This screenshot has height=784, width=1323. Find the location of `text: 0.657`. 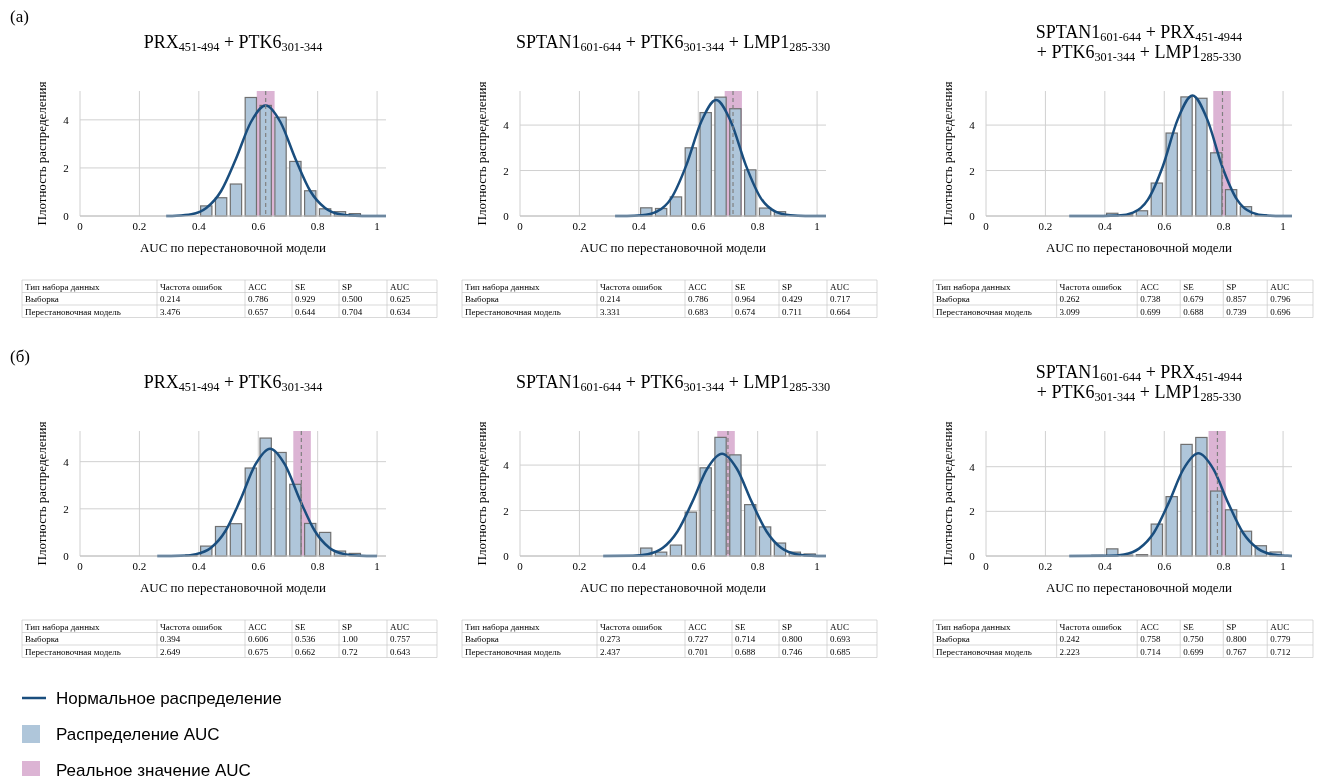

text: 0.657 is located at coordinates (258, 311).